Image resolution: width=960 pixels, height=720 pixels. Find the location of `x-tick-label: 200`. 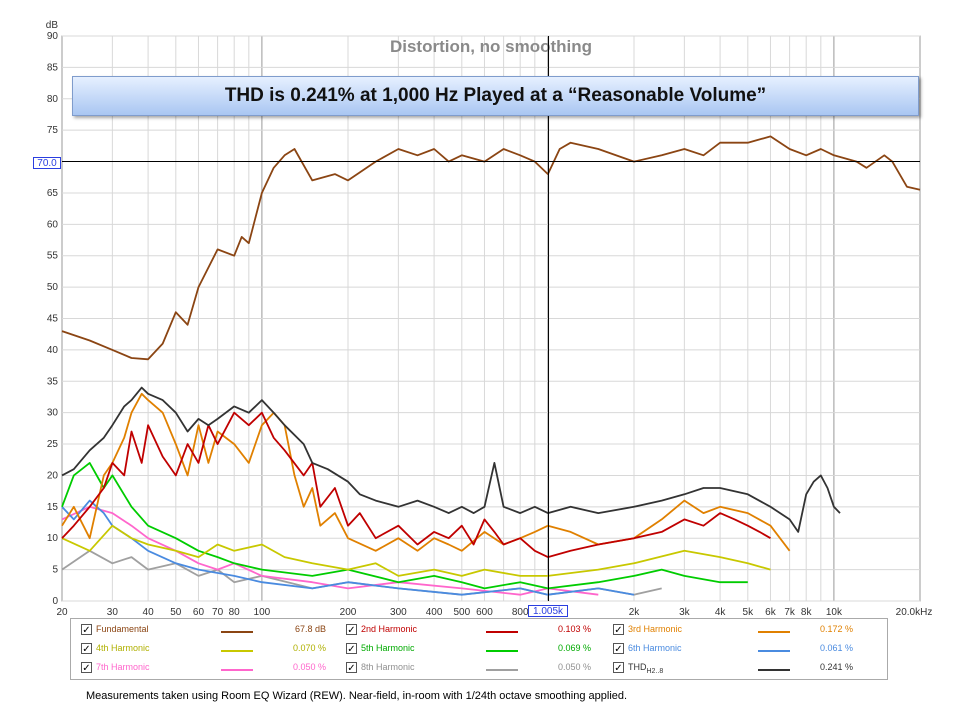

x-tick-label: 200 is located at coordinates (348, 612).